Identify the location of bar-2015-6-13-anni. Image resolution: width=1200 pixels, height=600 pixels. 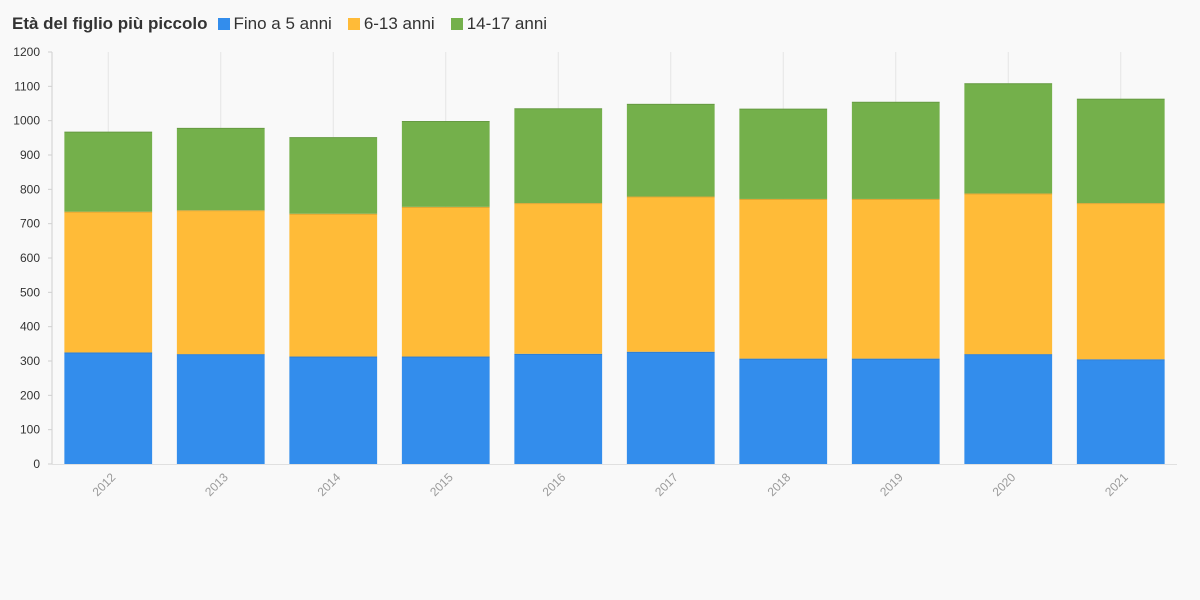
(445, 281).